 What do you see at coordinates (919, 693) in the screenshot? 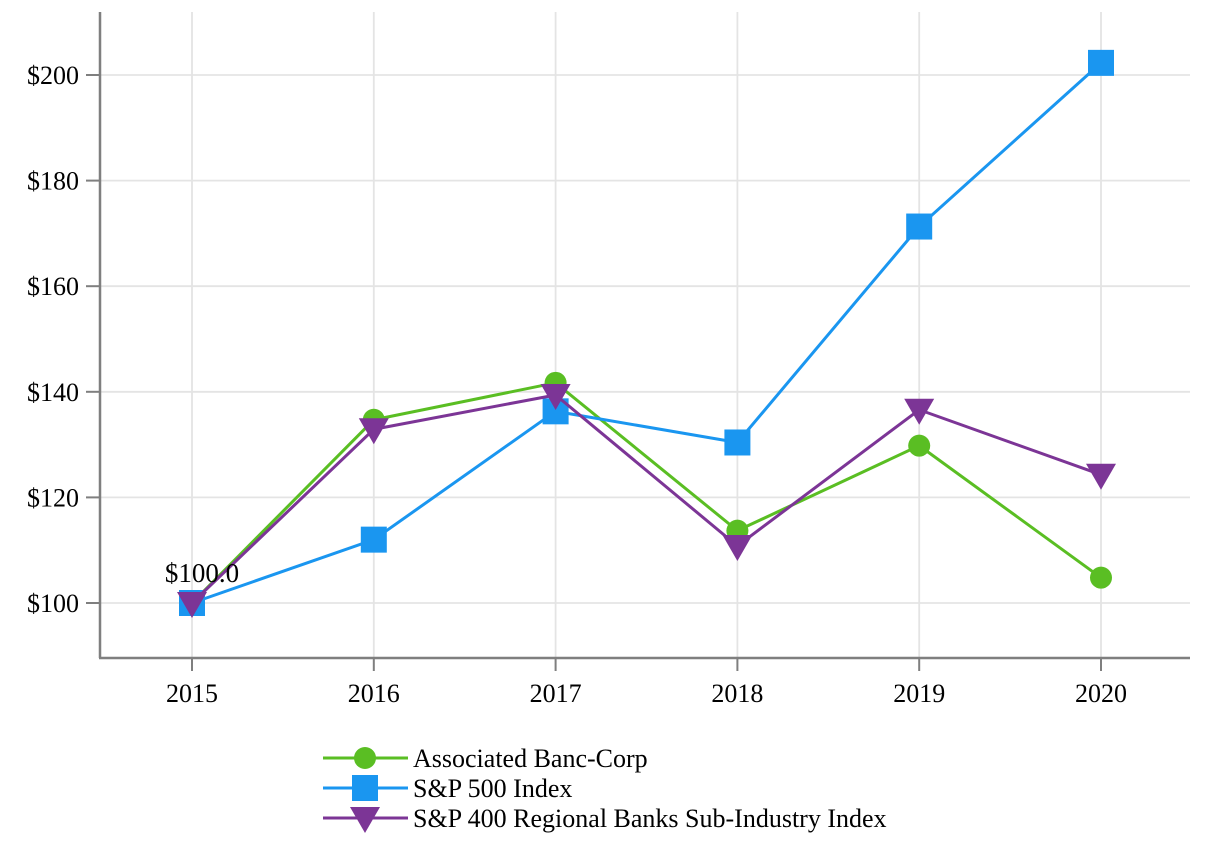
I see `x-tick-label: 2019` at bounding box center [919, 693].